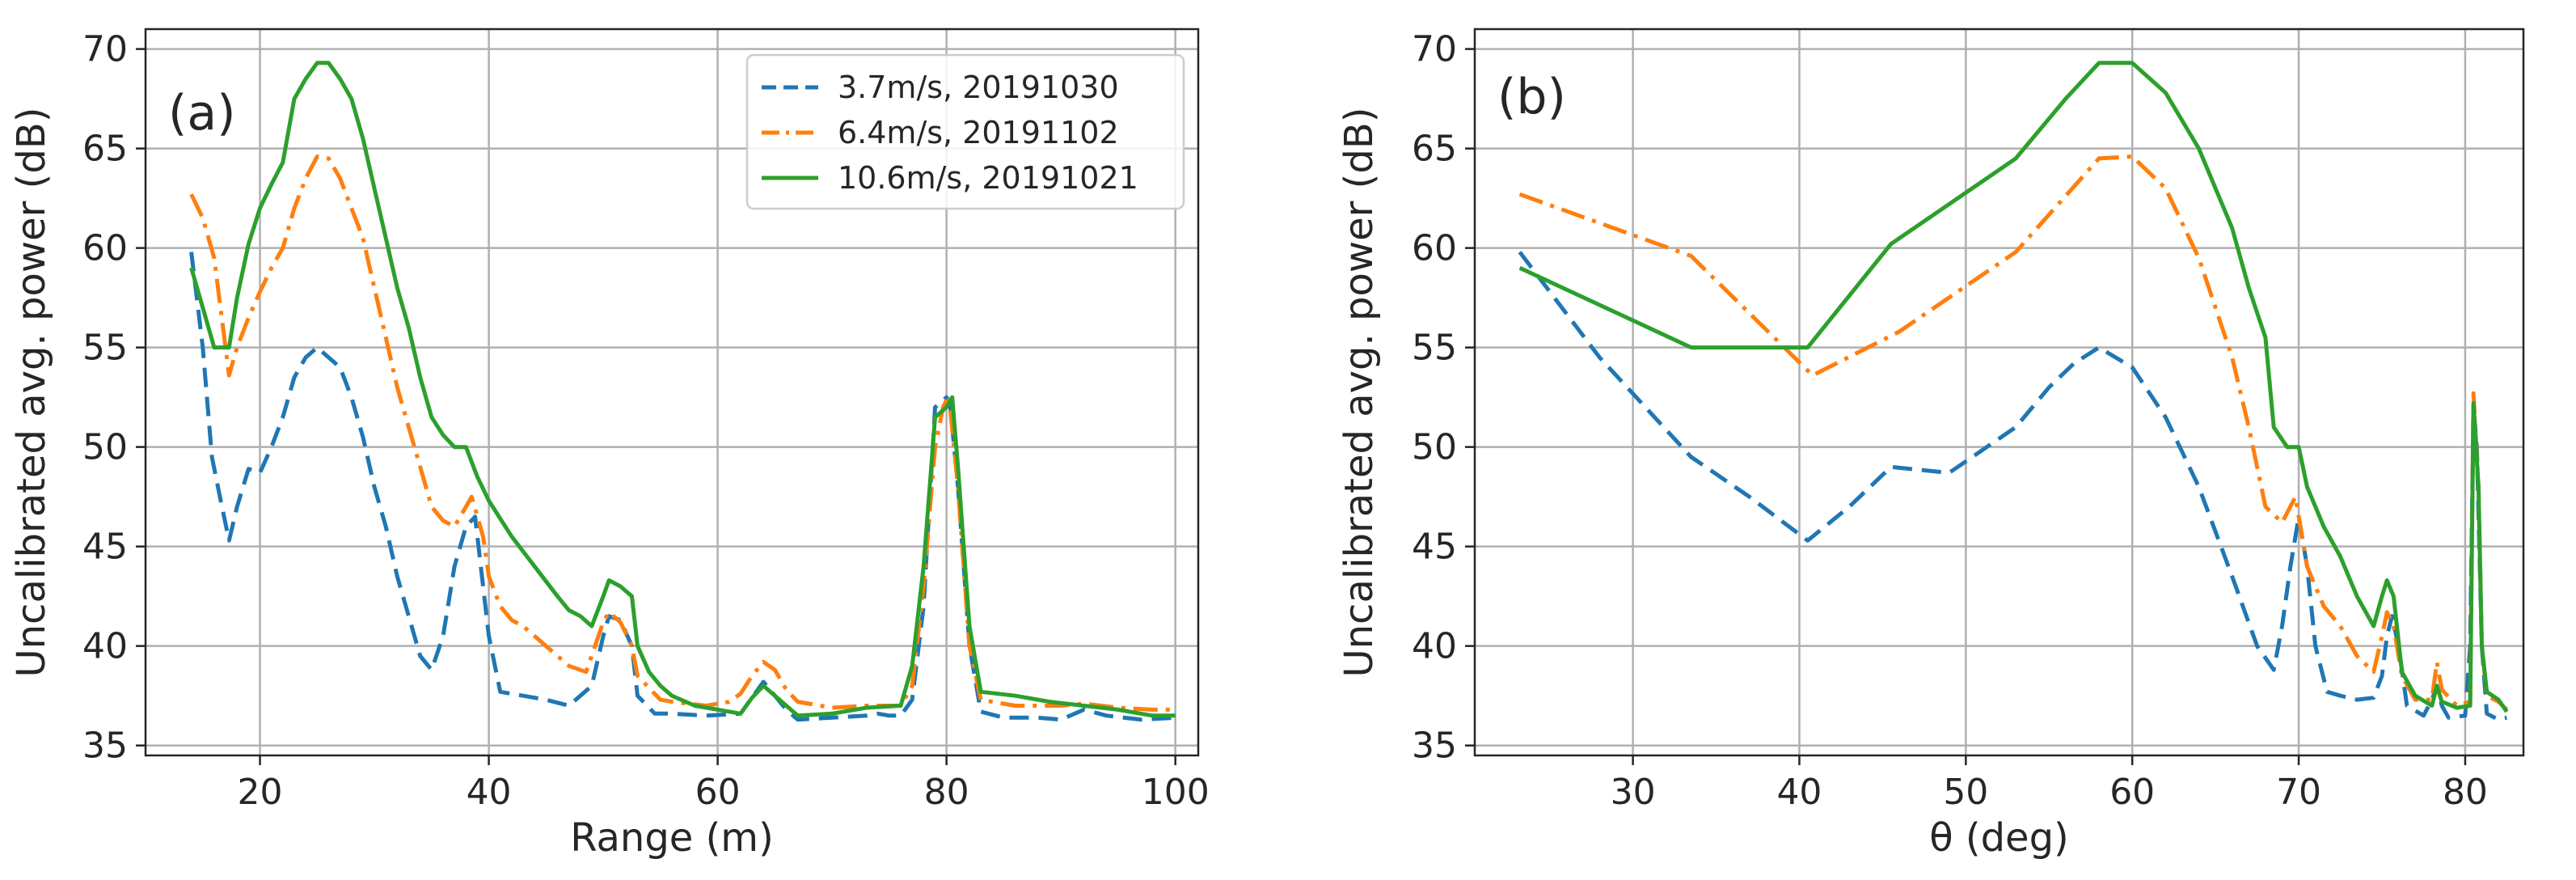 The image size is (2576, 880). Describe the element at coordinates (1633, 792) in the screenshot. I see `x-tick-label: 30` at that location.